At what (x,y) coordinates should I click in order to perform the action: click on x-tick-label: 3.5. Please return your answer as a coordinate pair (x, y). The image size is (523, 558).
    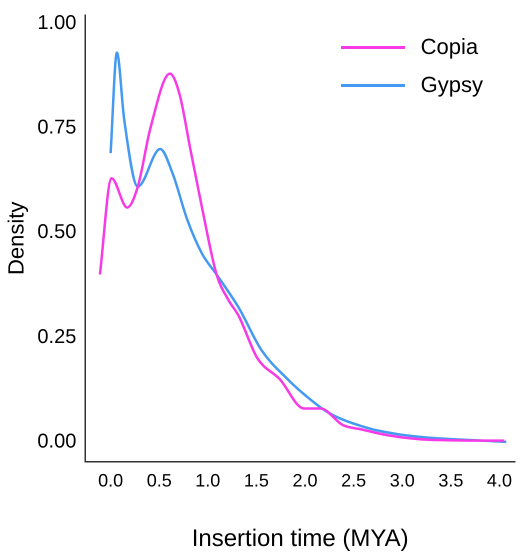
    Looking at the image, I should click on (451, 480).